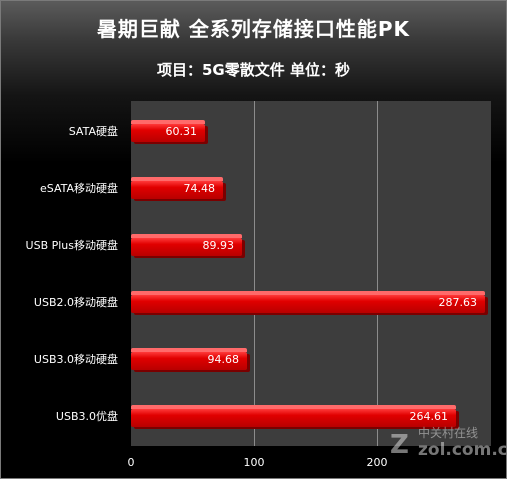 The height and width of the screenshot is (479, 507). I want to click on bar: 94.68, so click(189, 359).